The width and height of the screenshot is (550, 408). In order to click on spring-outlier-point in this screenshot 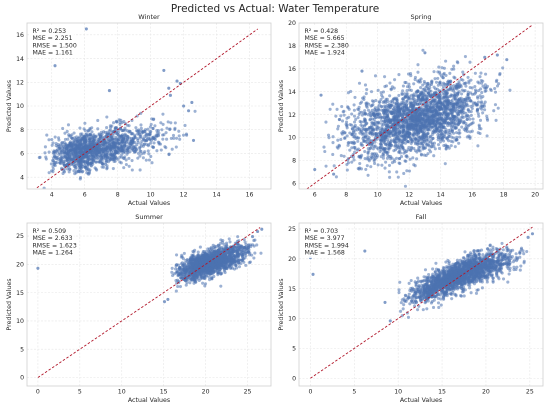, I will do `click(507, 60)`.